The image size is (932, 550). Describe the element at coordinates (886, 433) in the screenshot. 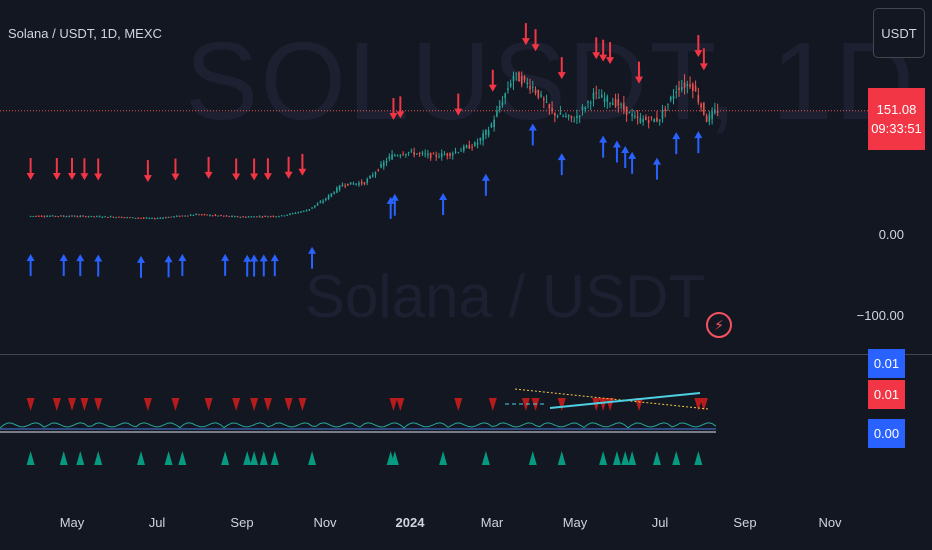

I see `indicator-value-badge: 0.00` at that location.